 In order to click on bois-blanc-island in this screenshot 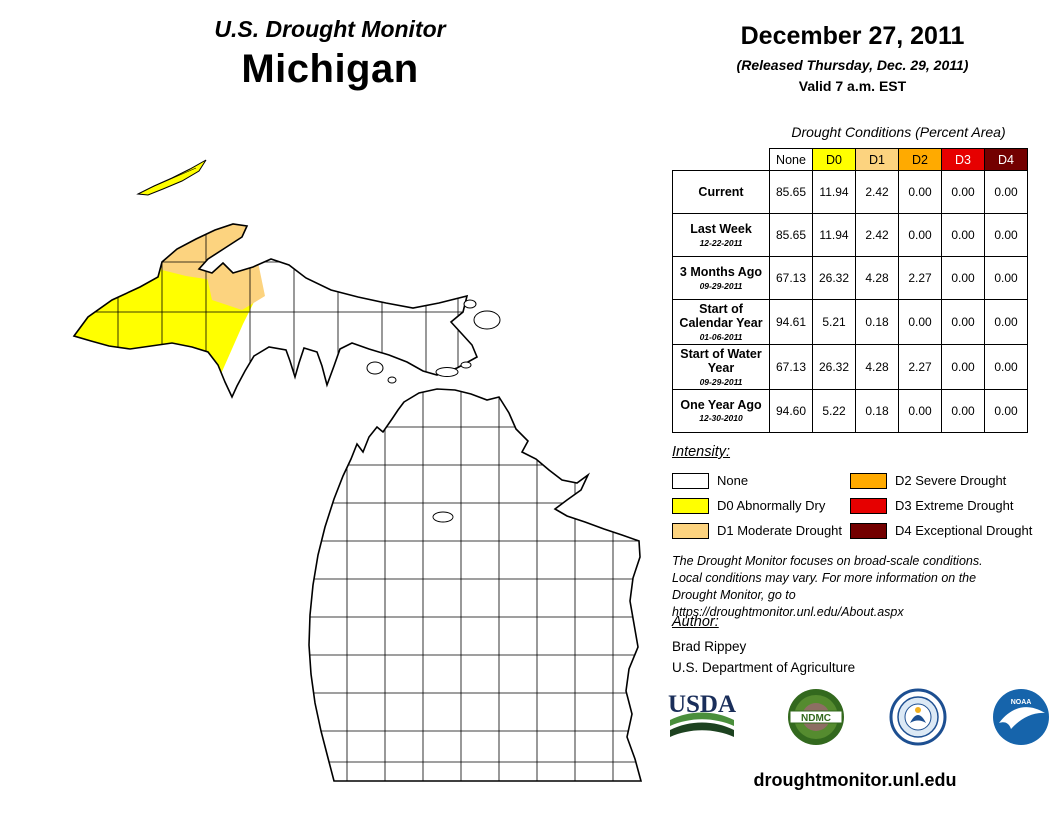, I will do `click(447, 372)`.